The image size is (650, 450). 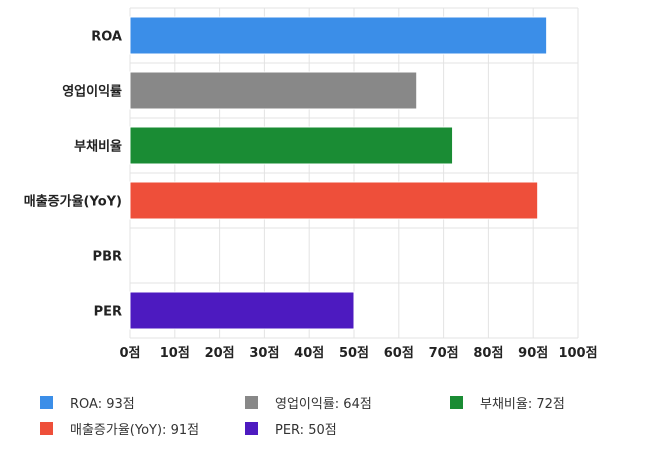 I want to click on category-label: ROA, so click(x=106, y=37).